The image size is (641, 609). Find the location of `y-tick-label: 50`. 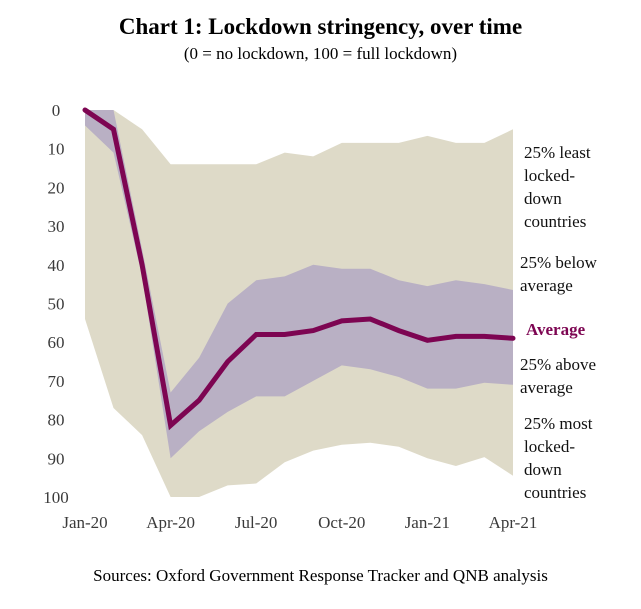

y-tick-label: 50 is located at coordinates (56, 304).